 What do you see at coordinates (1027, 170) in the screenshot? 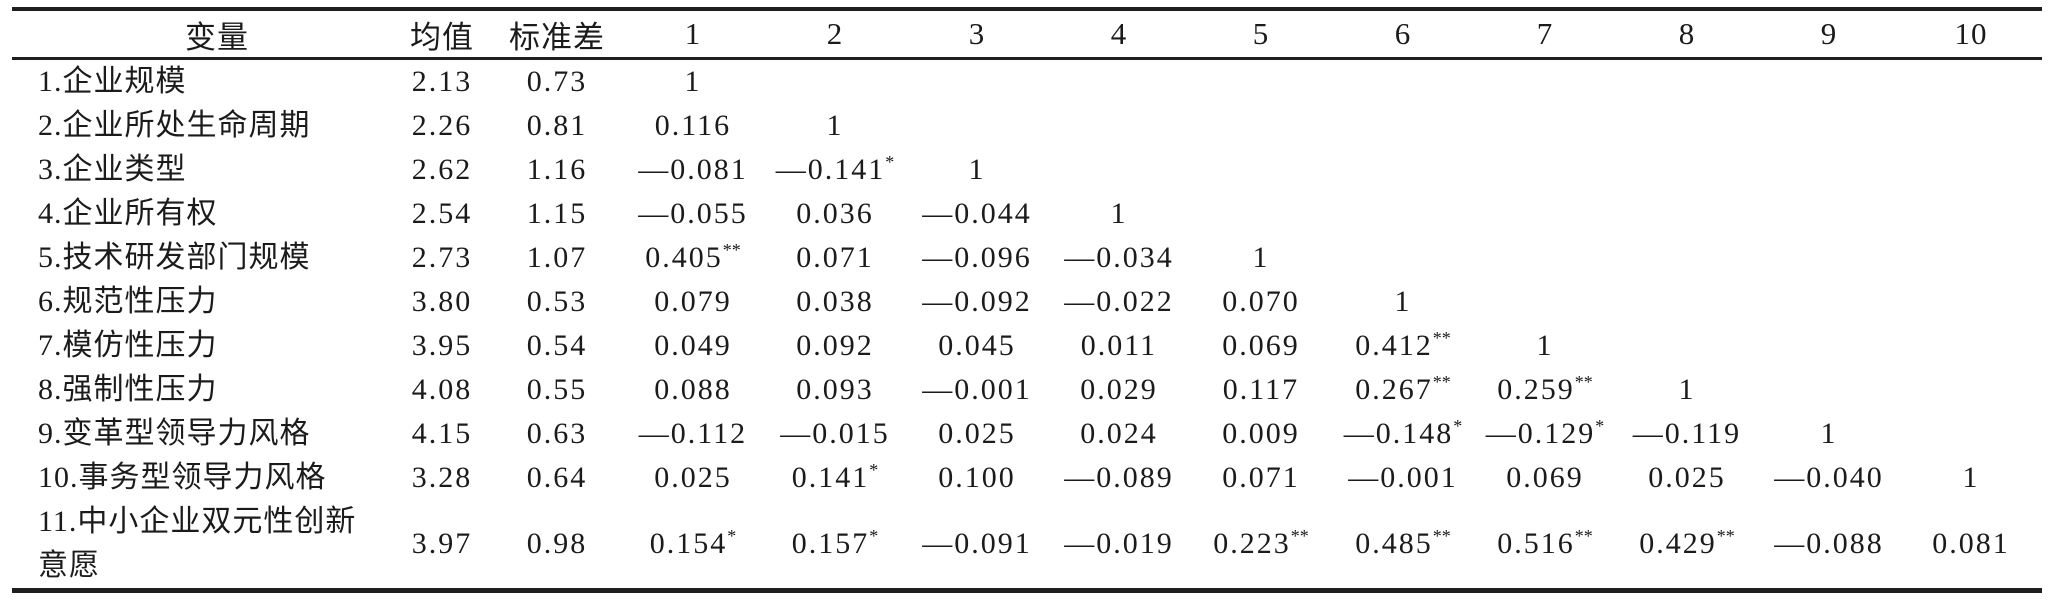
I see `table-row-3: 3.企业类型 2.62 1.16 —0.081 —0.141* 1` at bounding box center [1027, 170].